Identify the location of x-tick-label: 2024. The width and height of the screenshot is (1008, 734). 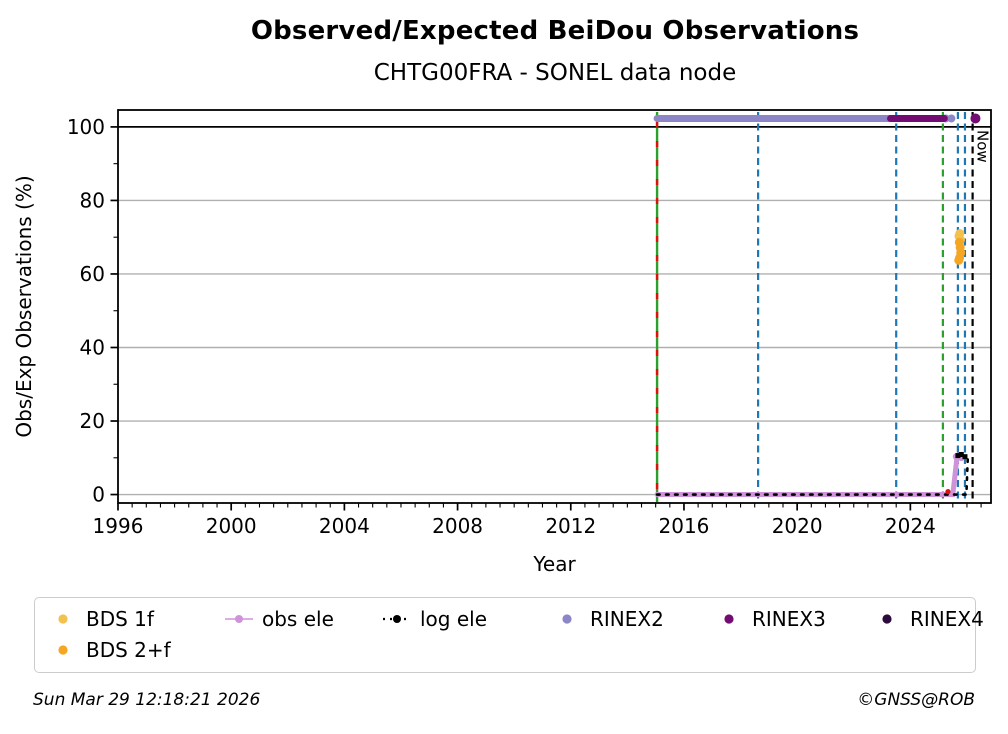
(910, 526).